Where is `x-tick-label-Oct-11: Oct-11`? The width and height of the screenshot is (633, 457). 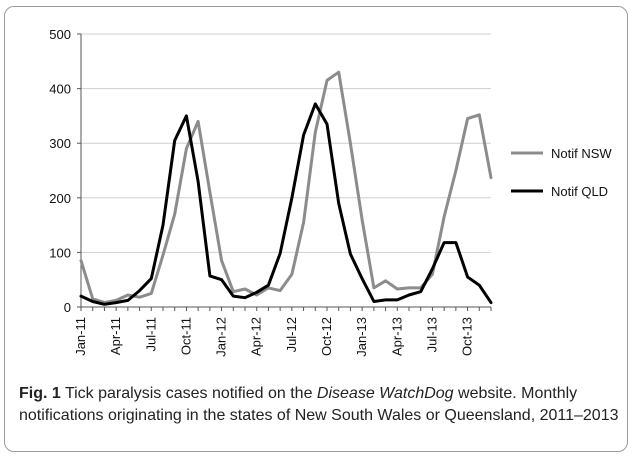
x-tick-label-Oct-11: Oct-11 is located at coordinates (185, 336).